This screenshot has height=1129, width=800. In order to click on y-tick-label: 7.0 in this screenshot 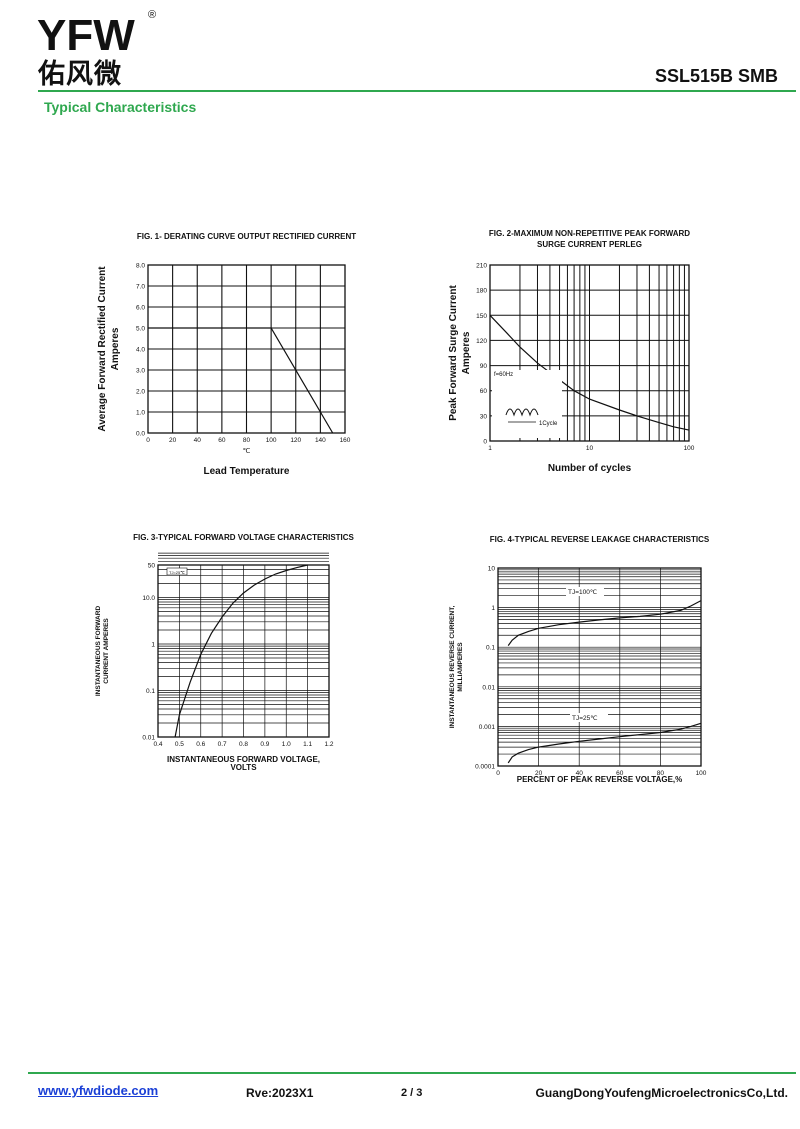, I will do `click(140, 287)`.